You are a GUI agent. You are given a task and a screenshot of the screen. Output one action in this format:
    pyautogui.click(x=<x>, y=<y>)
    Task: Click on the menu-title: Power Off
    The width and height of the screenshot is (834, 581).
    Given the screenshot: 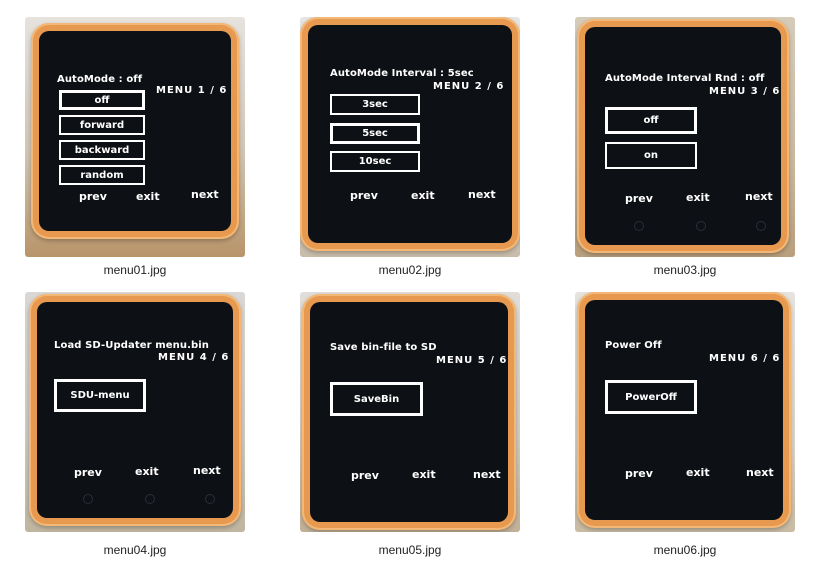 What is the action you would take?
    pyautogui.click(x=633, y=345)
    